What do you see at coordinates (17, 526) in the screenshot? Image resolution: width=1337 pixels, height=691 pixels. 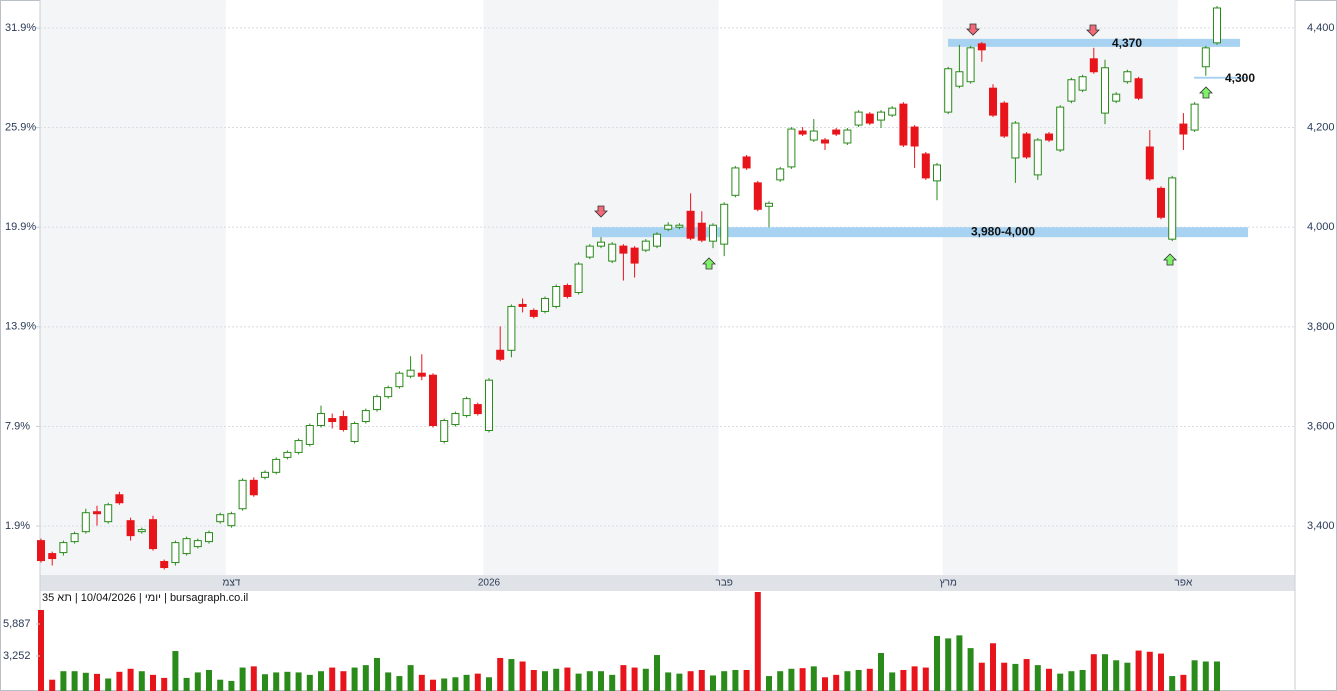 I see `y2-tick-label: 1.9%` at bounding box center [17, 526].